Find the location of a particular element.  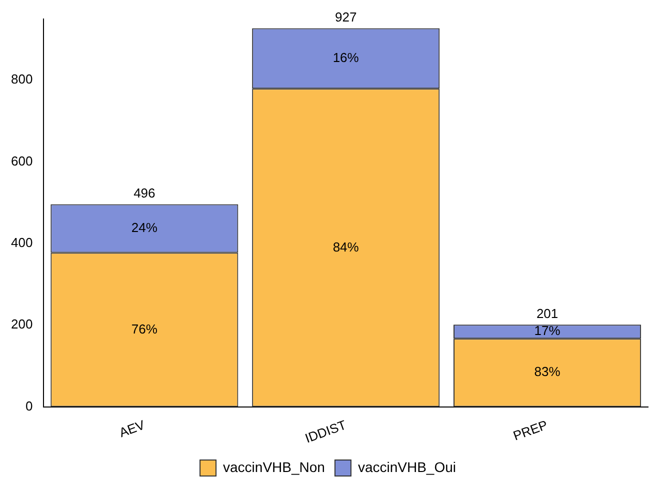

y-tick-label: 600 is located at coordinates (21, 160).